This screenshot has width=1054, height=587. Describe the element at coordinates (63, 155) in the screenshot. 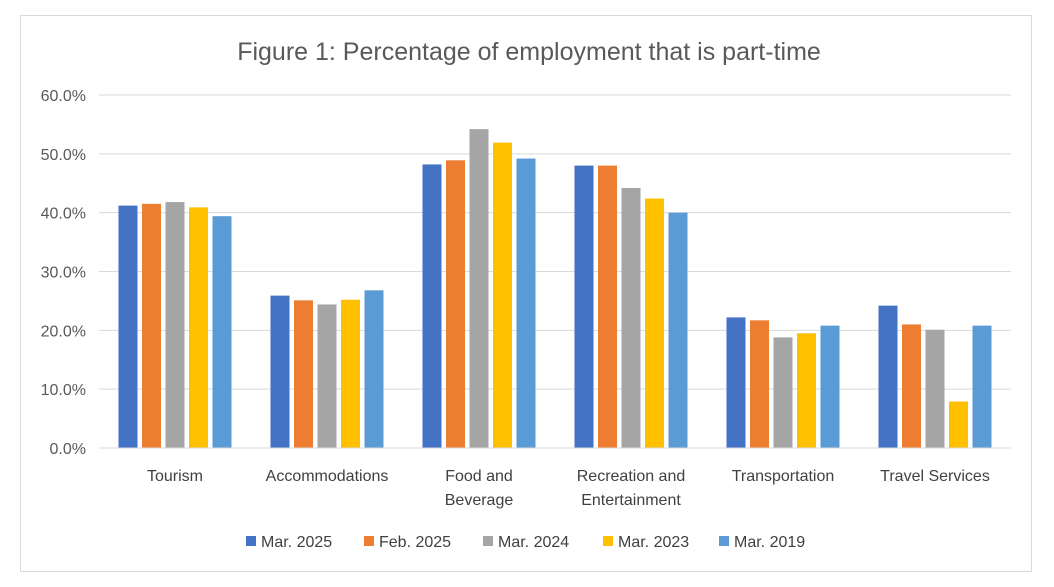

I see `y-tick-label: 50.0%` at that location.